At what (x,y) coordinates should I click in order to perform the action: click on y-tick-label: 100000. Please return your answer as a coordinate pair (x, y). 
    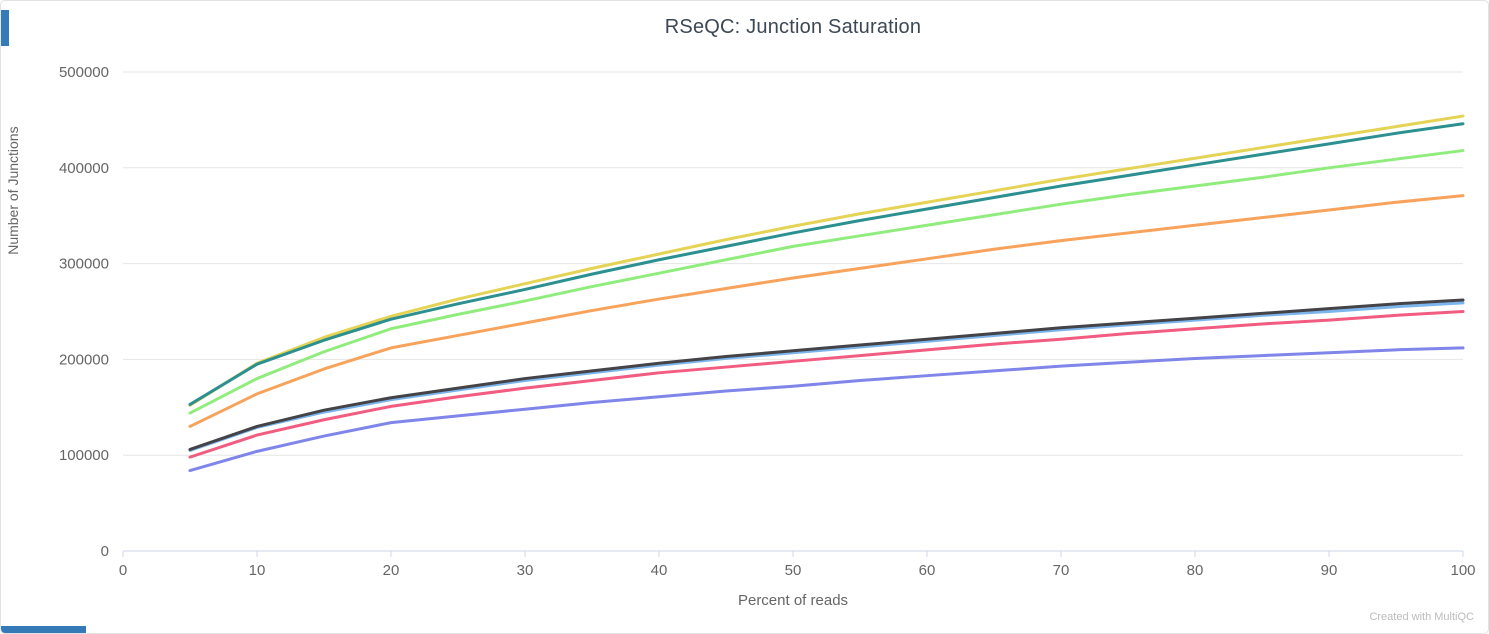
    Looking at the image, I should click on (84, 455).